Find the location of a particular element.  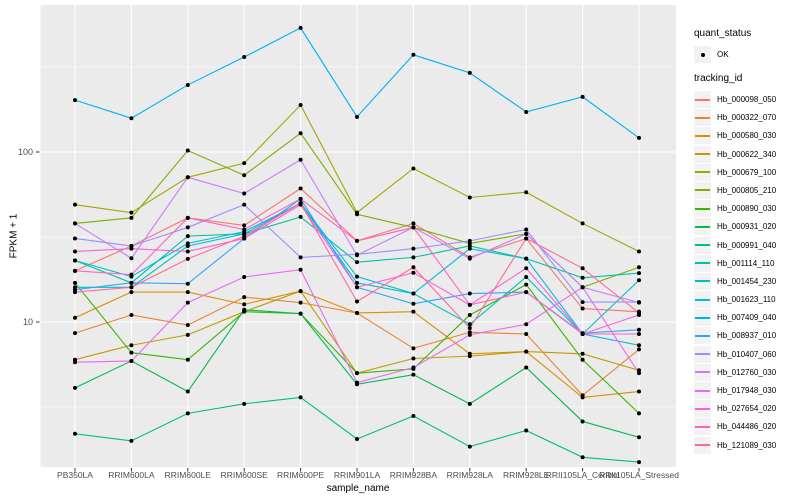

legend-entry-label: Hb_008937_010 is located at coordinates (747, 336).